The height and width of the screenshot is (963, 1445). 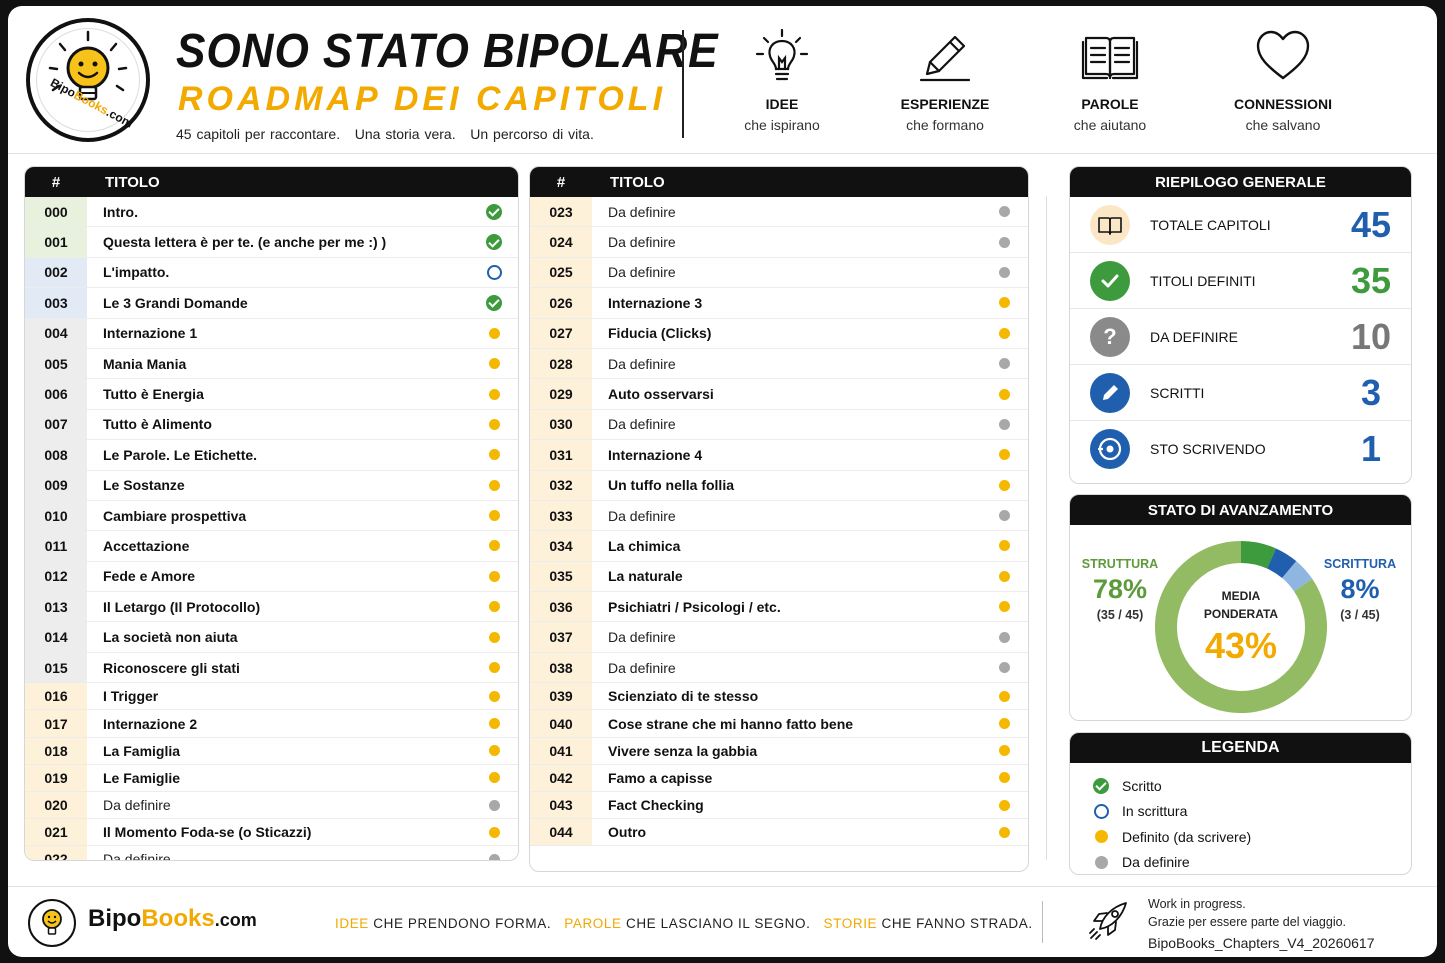 What do you see at coordinates (1210, 224) in the screenshot?
I see `summary-label: TOTALE CAPITOLI` at bounding box center [1210, 224].